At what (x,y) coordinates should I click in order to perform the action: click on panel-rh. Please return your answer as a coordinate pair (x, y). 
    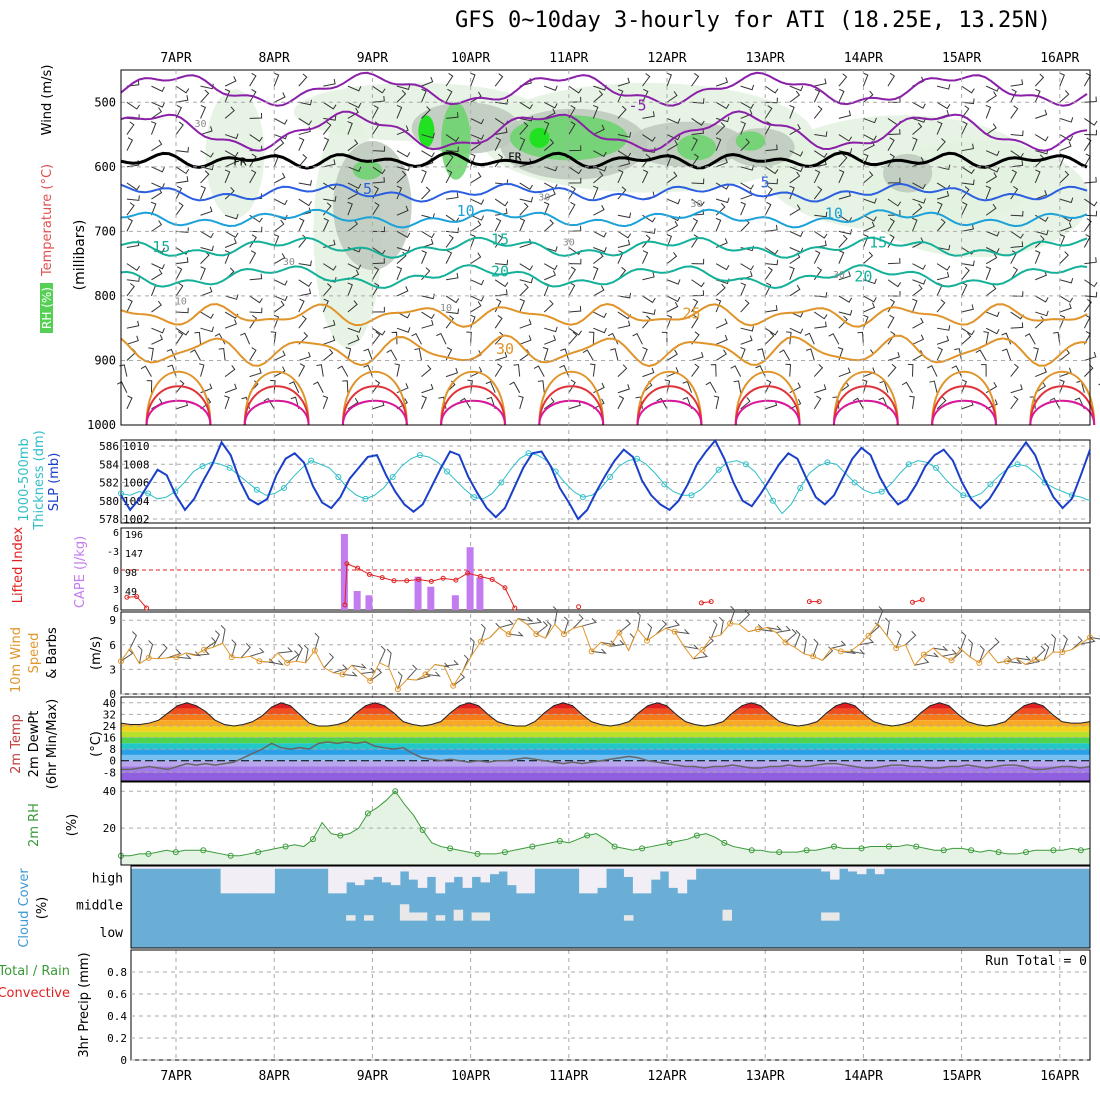
    Looking at the image, I should click on (605, 823).